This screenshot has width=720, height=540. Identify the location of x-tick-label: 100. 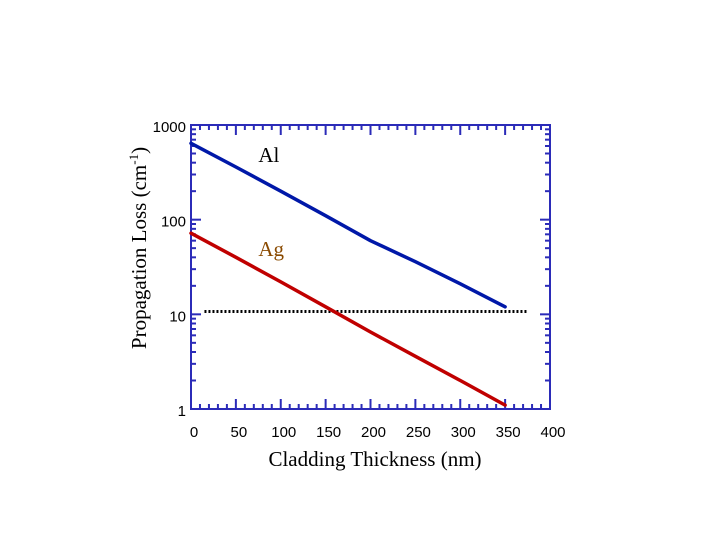
(283, 432).